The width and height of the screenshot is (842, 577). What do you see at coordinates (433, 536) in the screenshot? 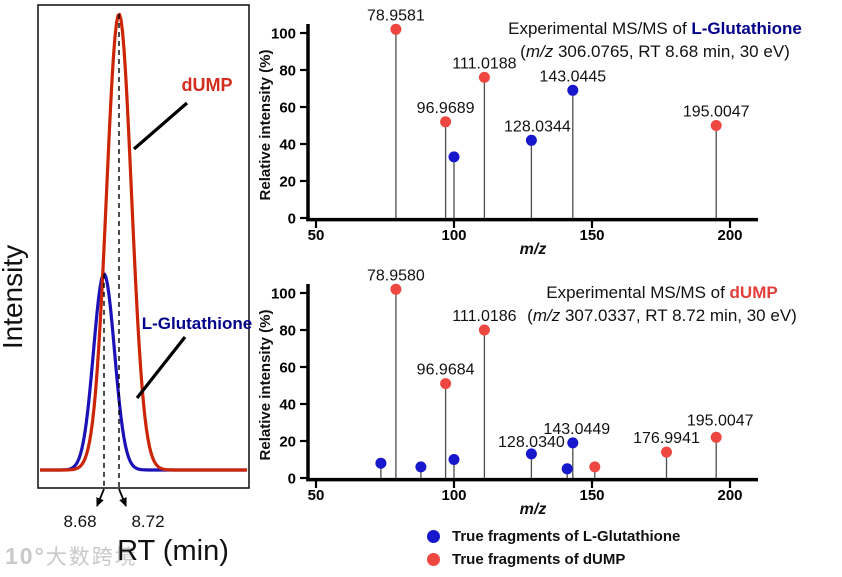
I see `legend-dot-blue-icon` at bounding box center [433, 536].